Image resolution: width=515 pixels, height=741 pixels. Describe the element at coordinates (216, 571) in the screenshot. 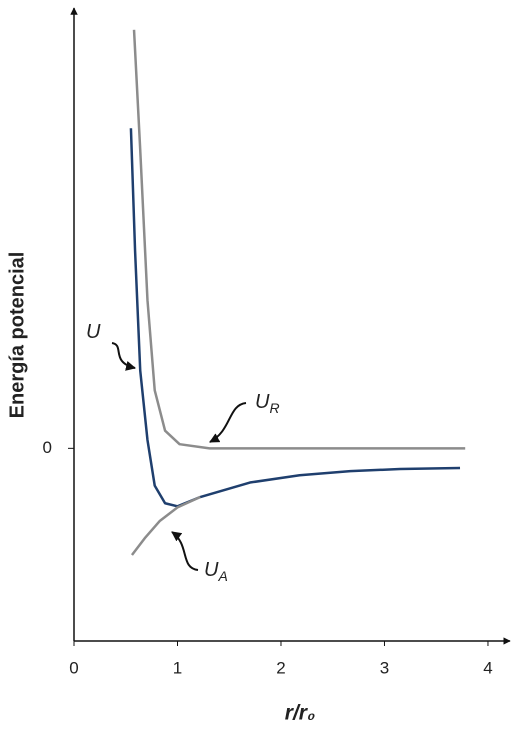

I see `series-label: UA` at that location.